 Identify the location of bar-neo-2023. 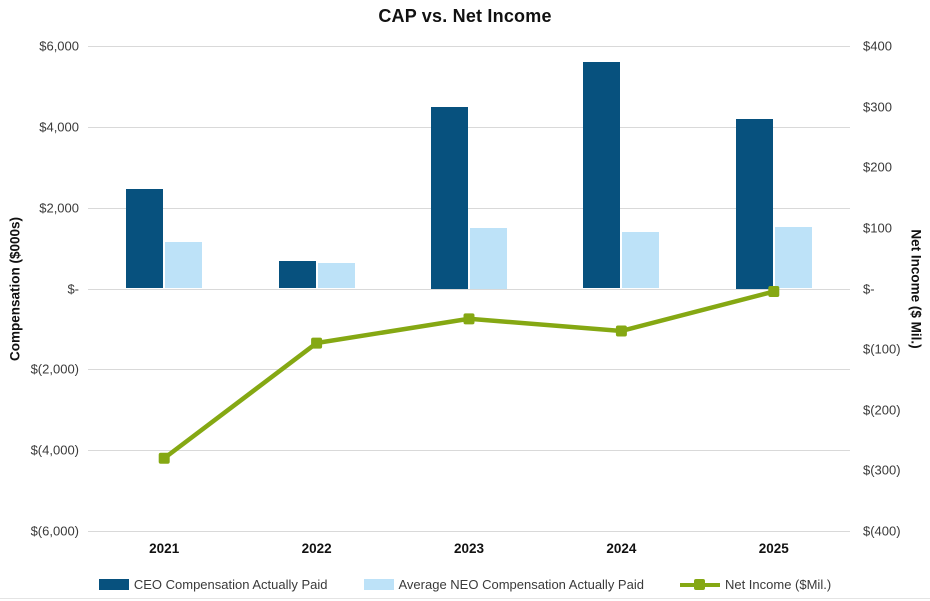
(488, 258).